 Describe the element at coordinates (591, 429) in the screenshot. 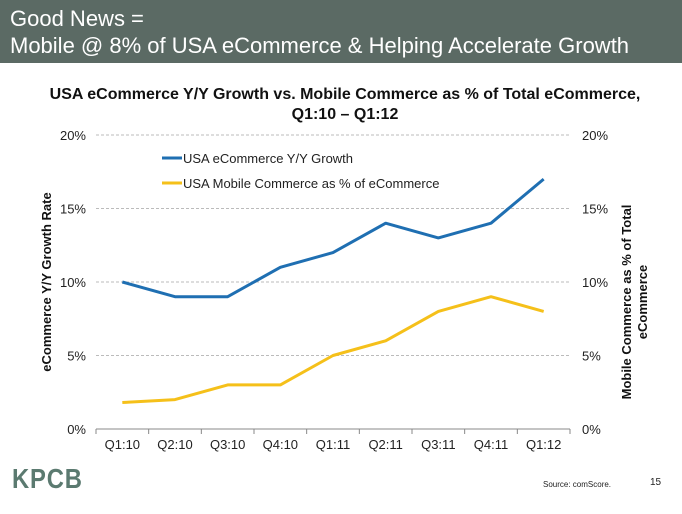

I see `y2-tick-label: 0%` at that location.